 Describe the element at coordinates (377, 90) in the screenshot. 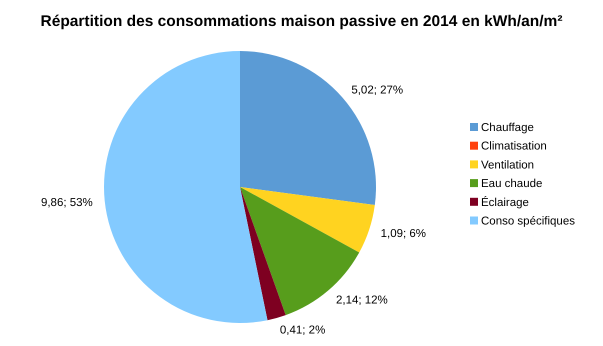

I see `data-label: 5,02; 27%` at that location.